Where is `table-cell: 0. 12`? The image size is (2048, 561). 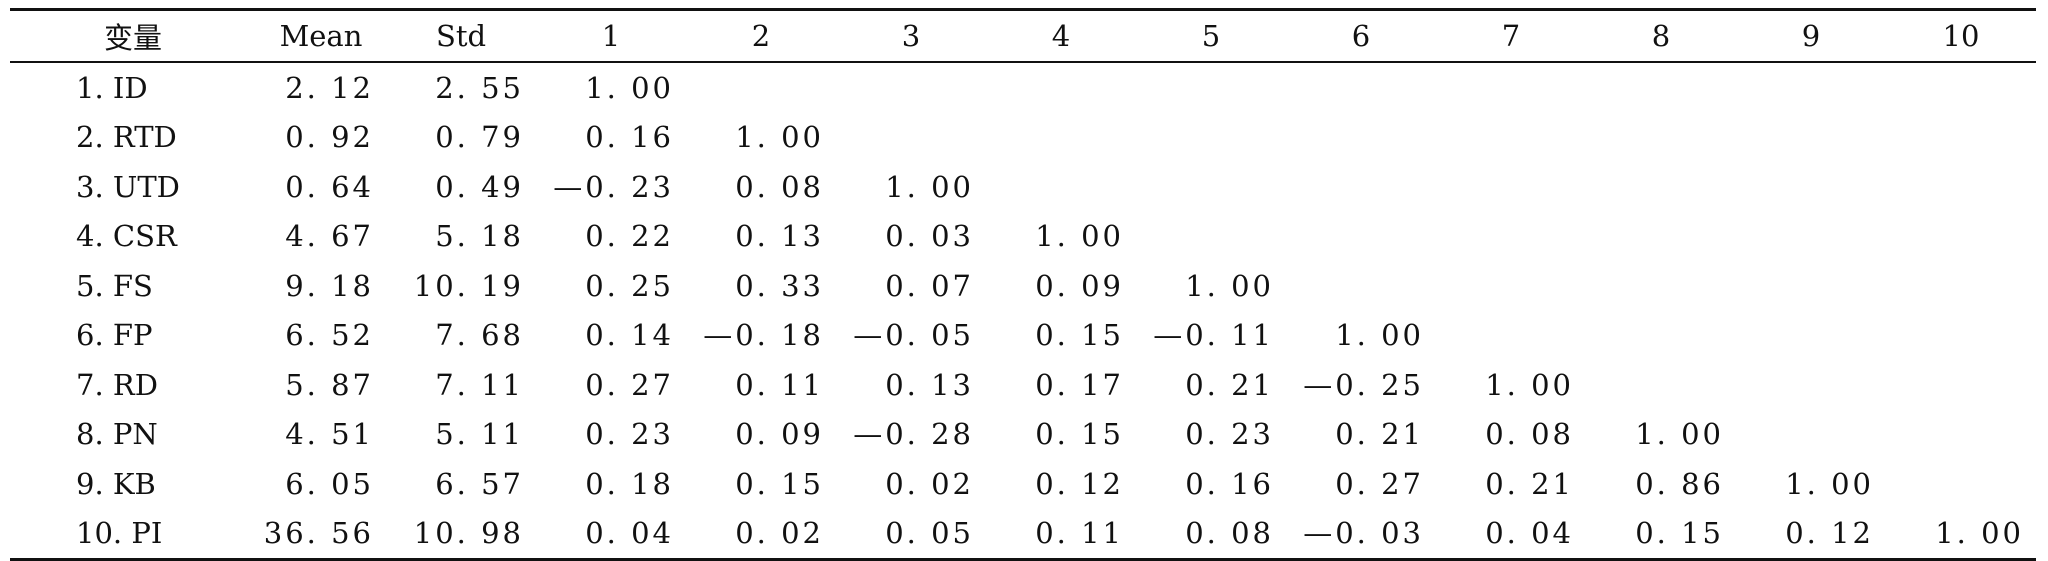 table-cell: 0. 12 is located at coordinates (1079, 483).